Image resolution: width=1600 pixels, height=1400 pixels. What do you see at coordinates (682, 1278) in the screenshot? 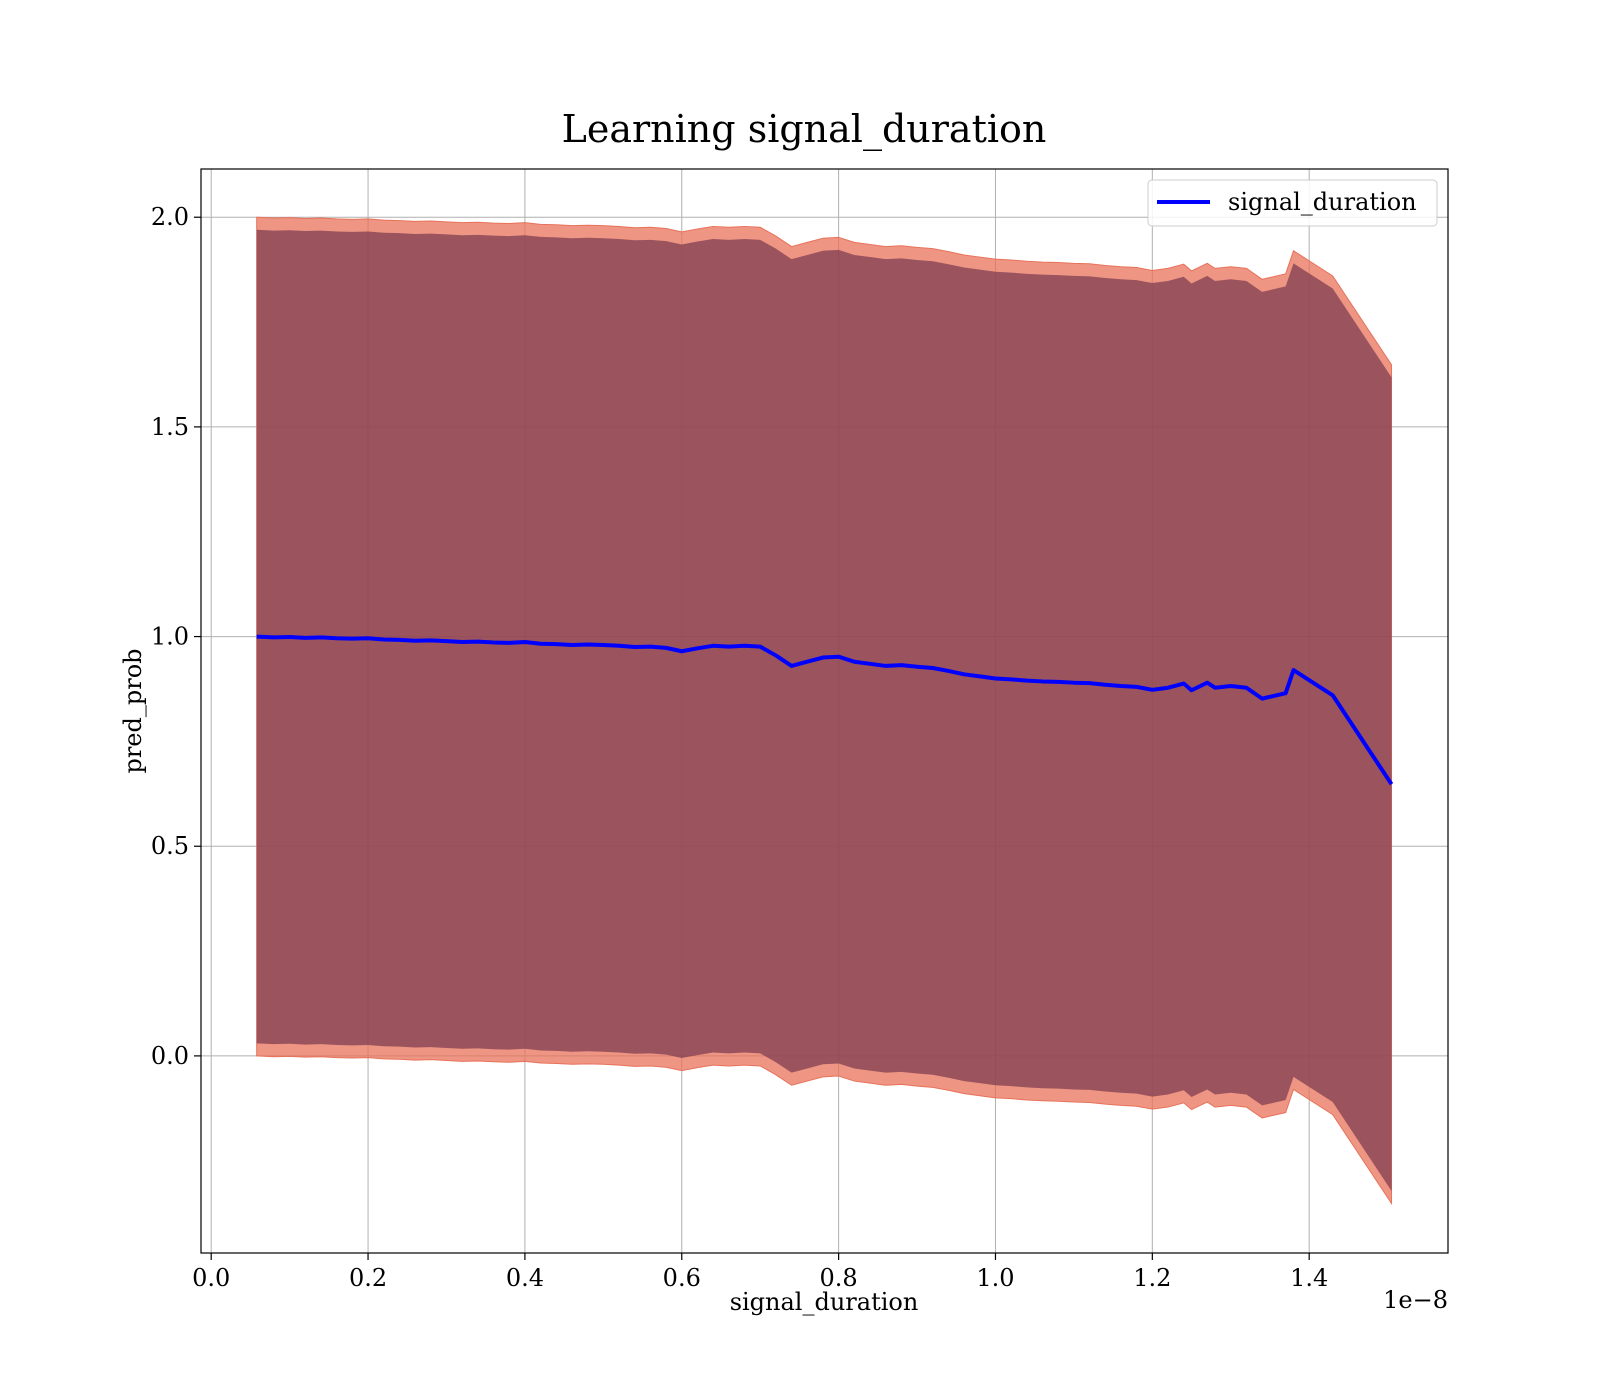
I see `x-tick-label: 0.6` at bounding box center [682, 1278].